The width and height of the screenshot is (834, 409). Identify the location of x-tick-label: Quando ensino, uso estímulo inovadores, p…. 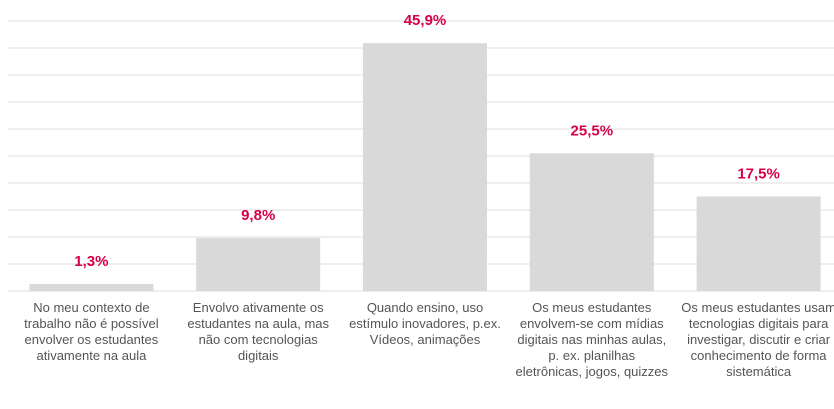
(425, 323).